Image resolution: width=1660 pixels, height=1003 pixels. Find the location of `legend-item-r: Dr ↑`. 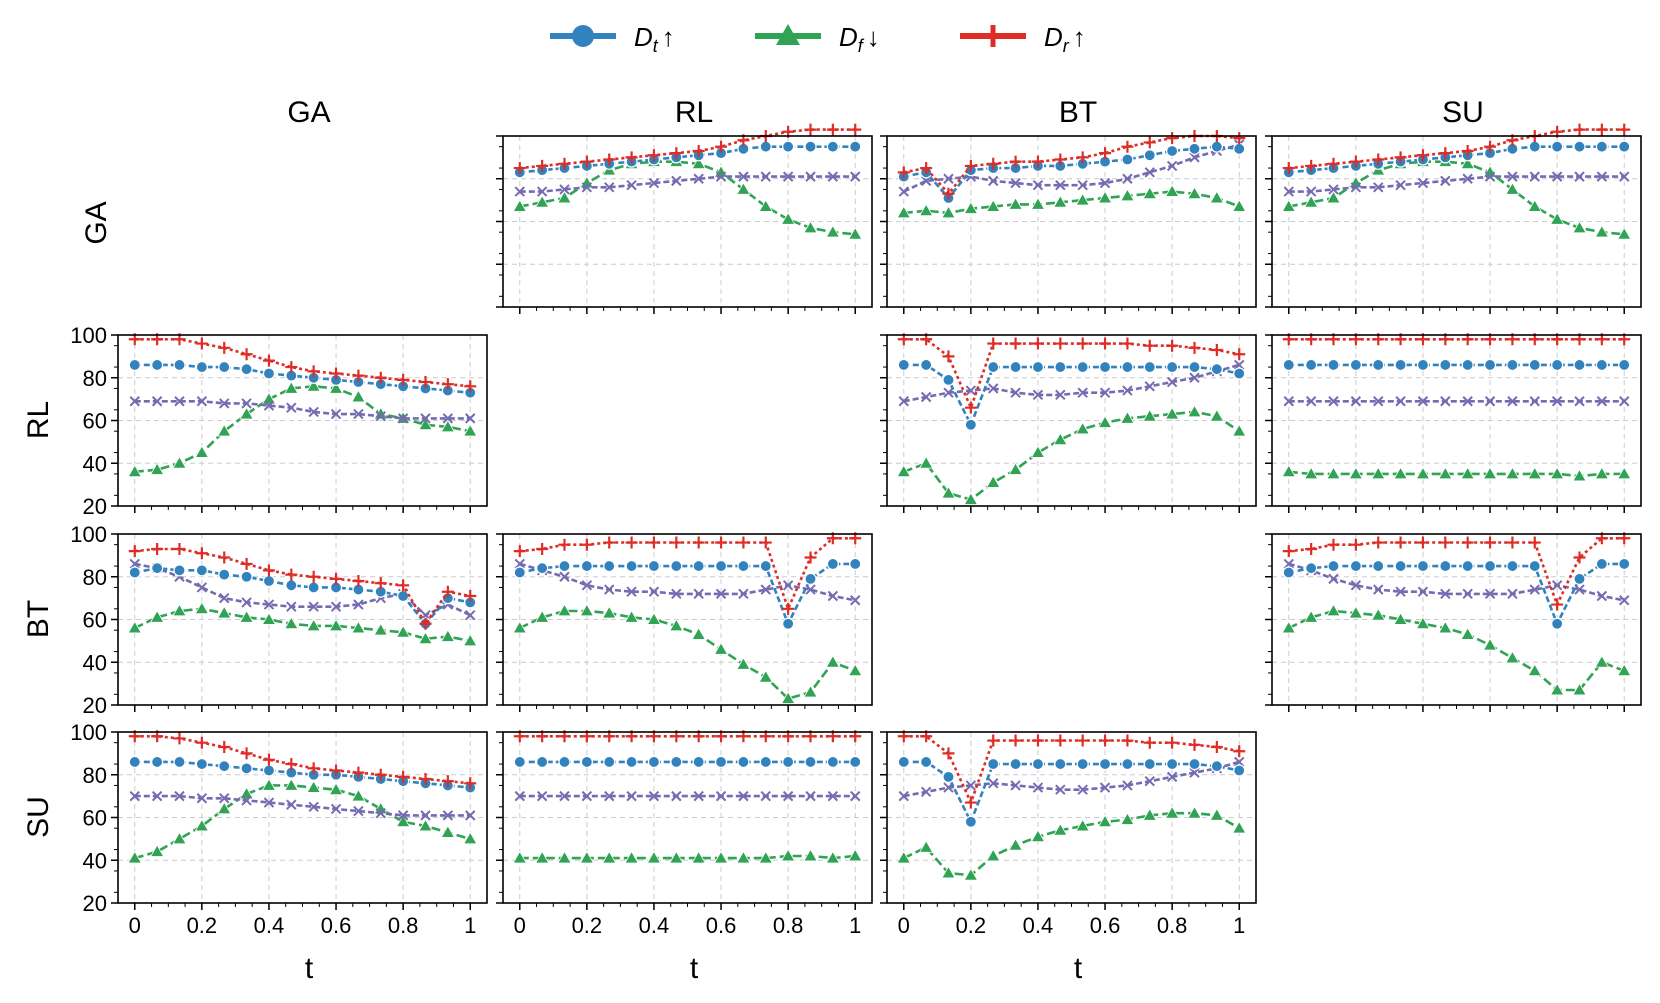

legend-item-r: Dr ↑ is located at coordinates (1023, 39).